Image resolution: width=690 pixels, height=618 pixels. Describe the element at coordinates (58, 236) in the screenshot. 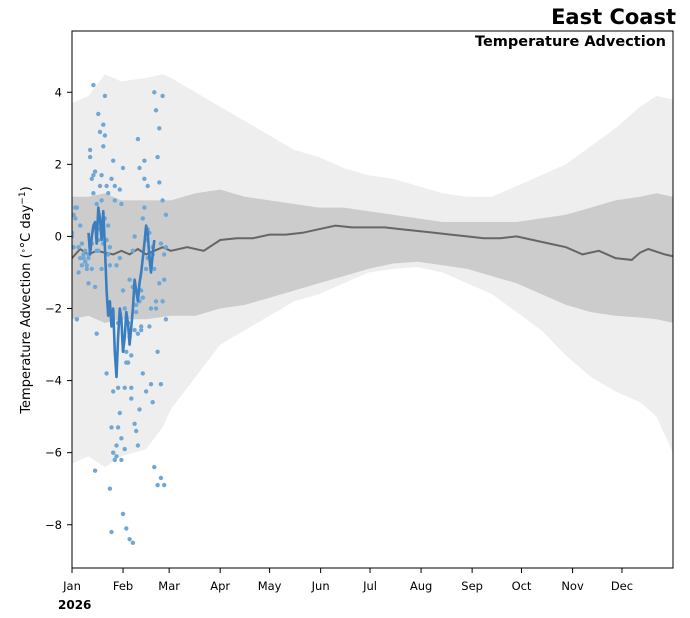

I see `y-tick-label: 0` at that location.